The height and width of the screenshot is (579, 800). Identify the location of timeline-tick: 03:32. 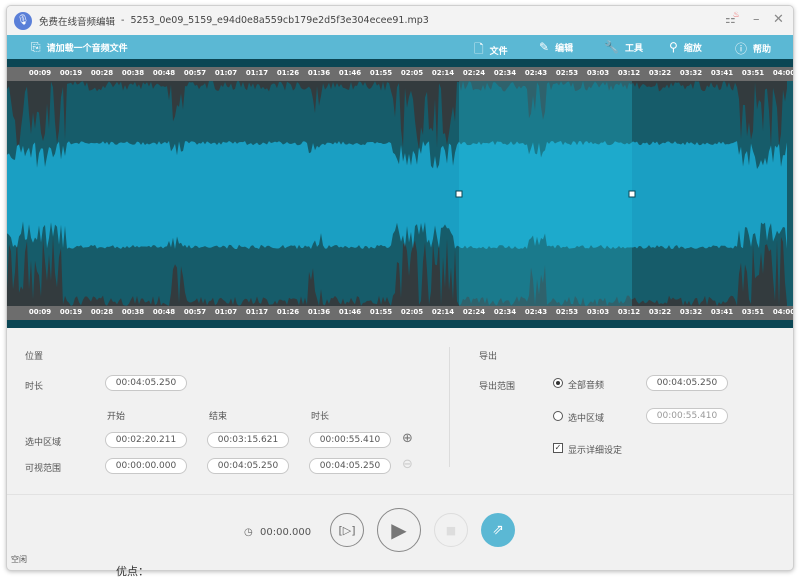
(691, 73).